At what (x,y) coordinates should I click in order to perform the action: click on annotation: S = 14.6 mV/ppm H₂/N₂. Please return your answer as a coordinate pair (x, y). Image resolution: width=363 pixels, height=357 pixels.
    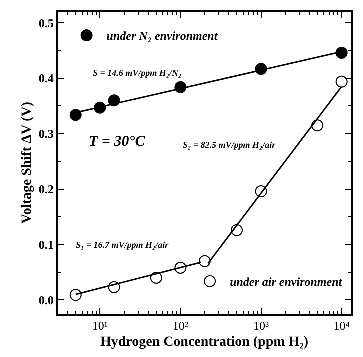
    Looking at the image, I should click on (137, 73).